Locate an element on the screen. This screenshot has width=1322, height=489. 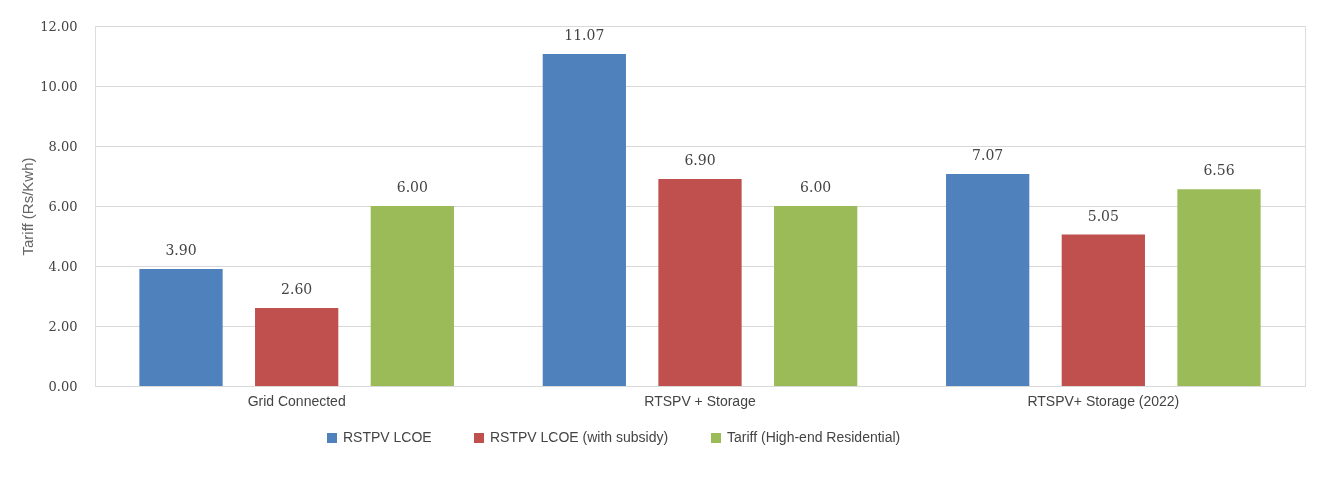
x-tick-label: RTSPV+ Storage (2022) is located at coordinates (1103, 400).